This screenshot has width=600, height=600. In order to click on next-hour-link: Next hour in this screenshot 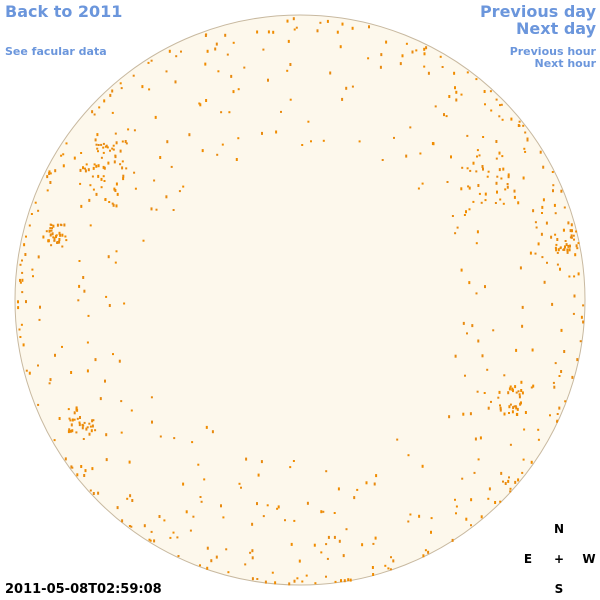, I will do `click(565, 63)`.